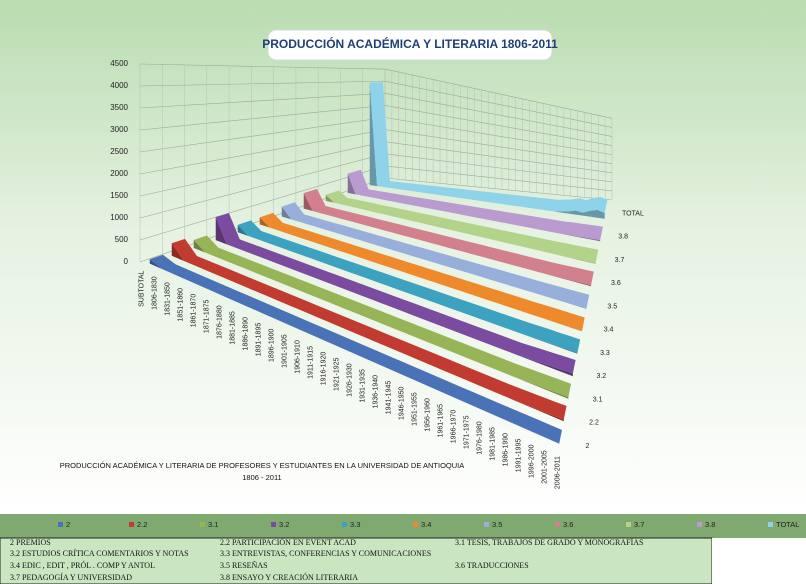 The height and width of the screenshot is (584, 806). I want to click on legend-label: 3.8, so click(710, 524).